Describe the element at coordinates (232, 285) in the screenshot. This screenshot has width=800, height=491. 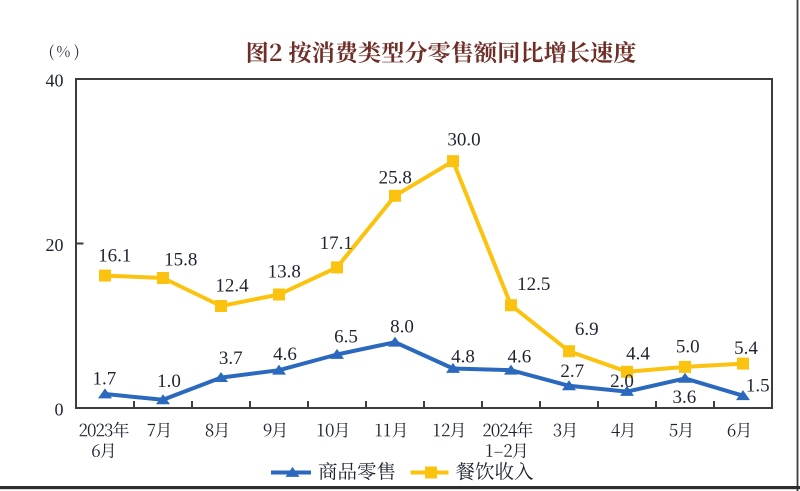
I see `svg-text: 12.4` at that location.